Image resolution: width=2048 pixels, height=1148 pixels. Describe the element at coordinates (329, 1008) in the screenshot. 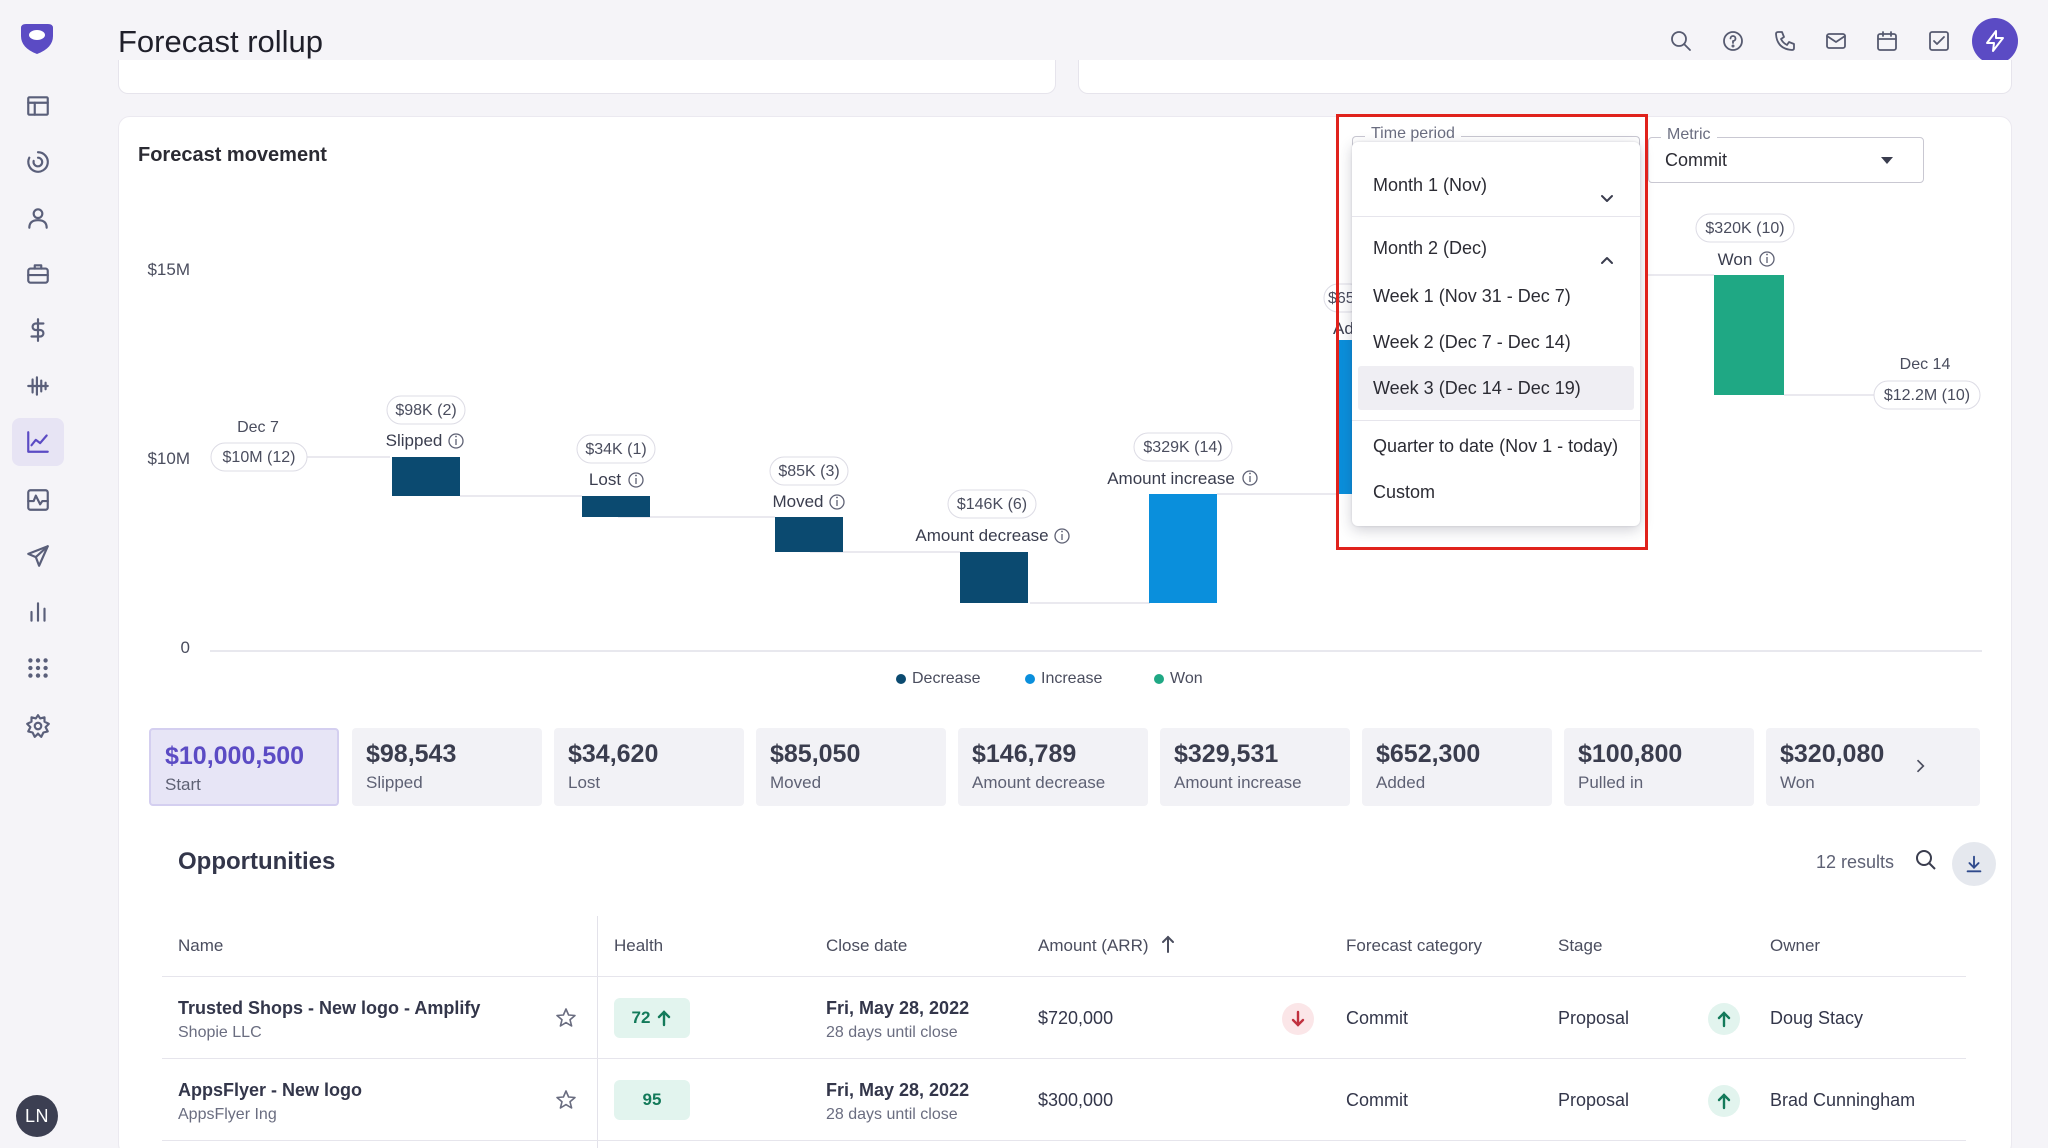

I see `opportunity-name: Trusted Shops - New logo - Amplify` at that location.